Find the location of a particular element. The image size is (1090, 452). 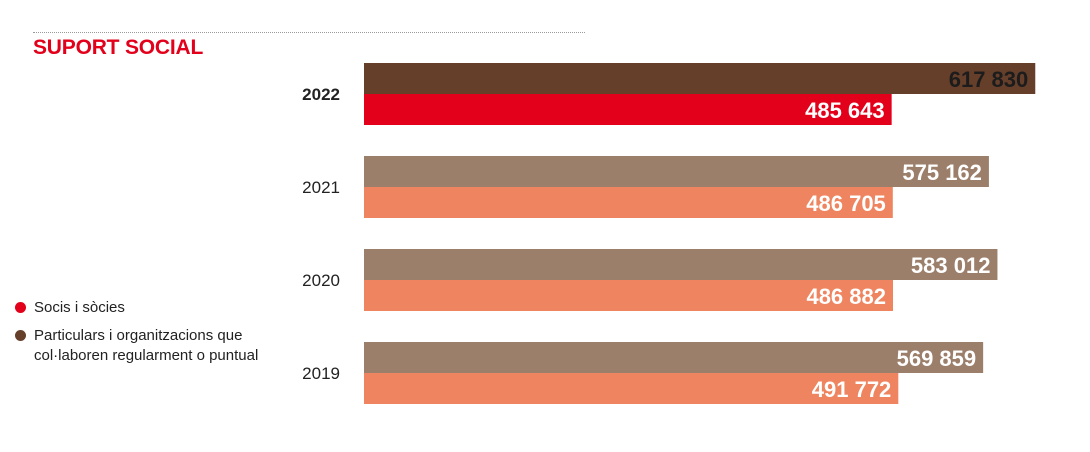

value-label-2021-series-1: 486 705 is located at coordinates (846, 203).